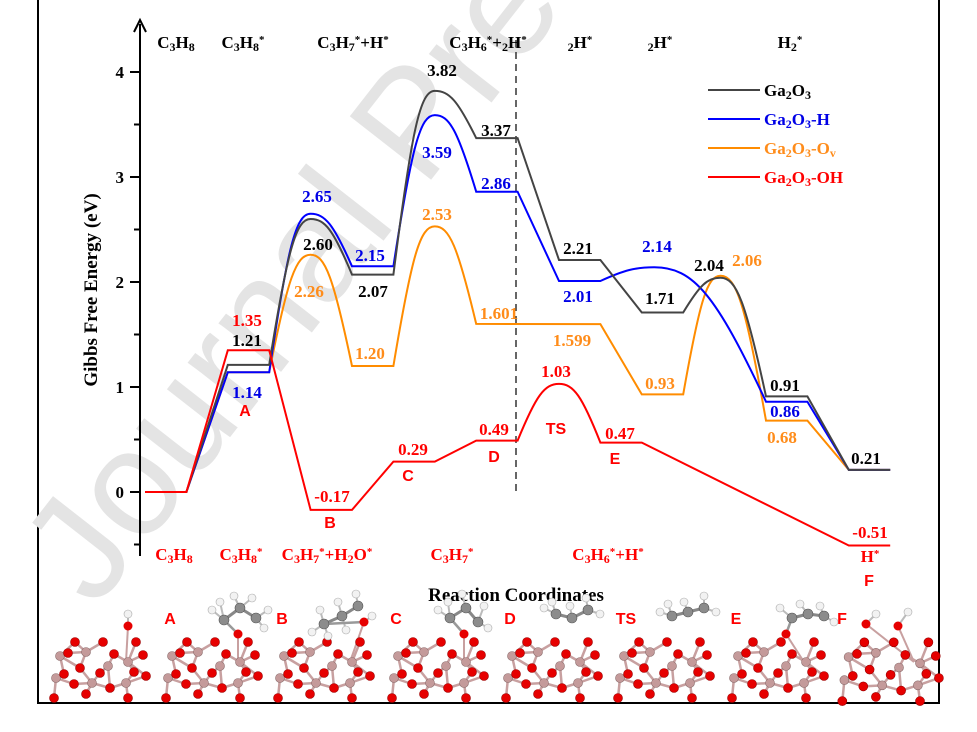  What do you see at coordinates (783, 651) in the screenshot?
I see `structure-E` at bounding box center [783, 651].